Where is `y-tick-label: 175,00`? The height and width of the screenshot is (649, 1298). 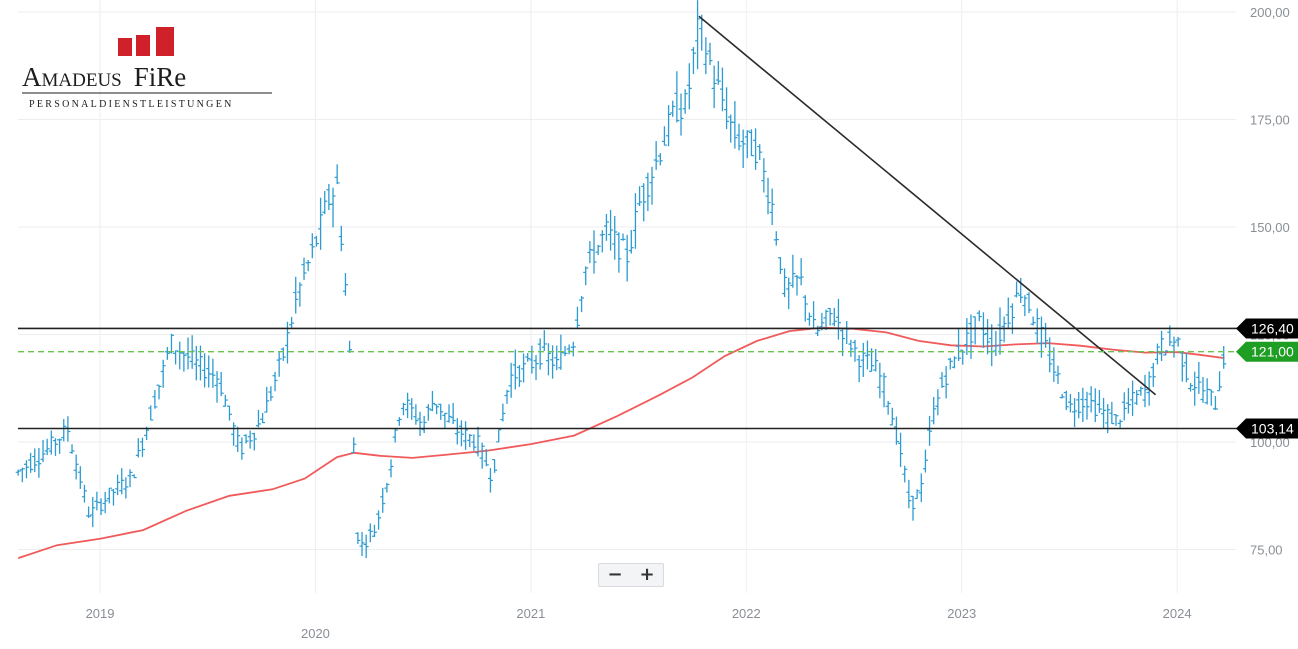 y-tick-label: 175,00 is located at coordinates (1270, 120).